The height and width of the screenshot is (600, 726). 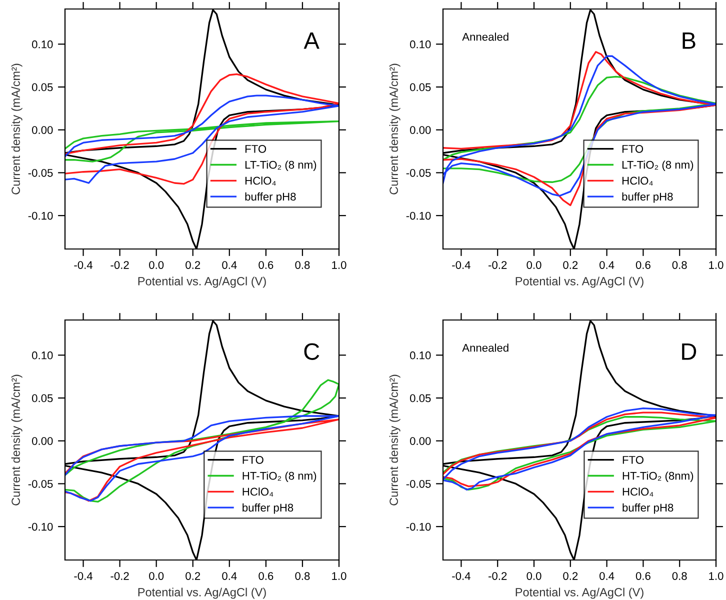 I want to click on annotation: D, so click(x=689, y=351).